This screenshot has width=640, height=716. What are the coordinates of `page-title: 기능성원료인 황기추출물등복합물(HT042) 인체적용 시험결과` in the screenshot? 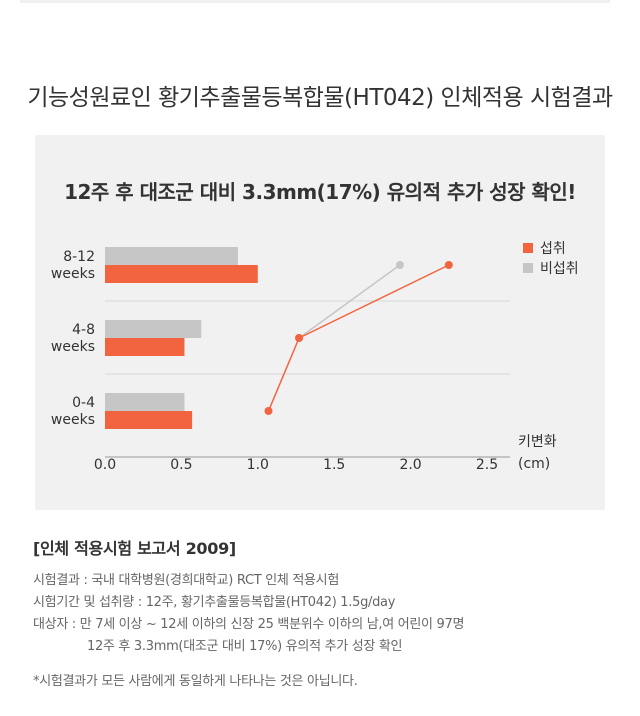 It's located at (320, 98).